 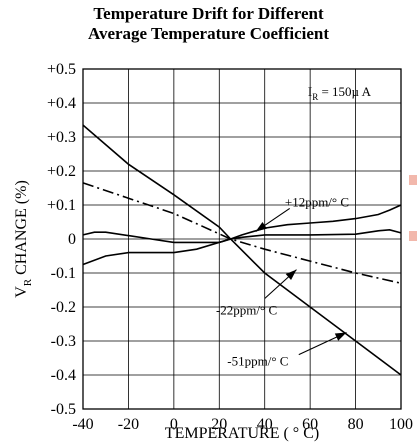 I want to click on x-tick-label: 60, so click(x=310, y=424).